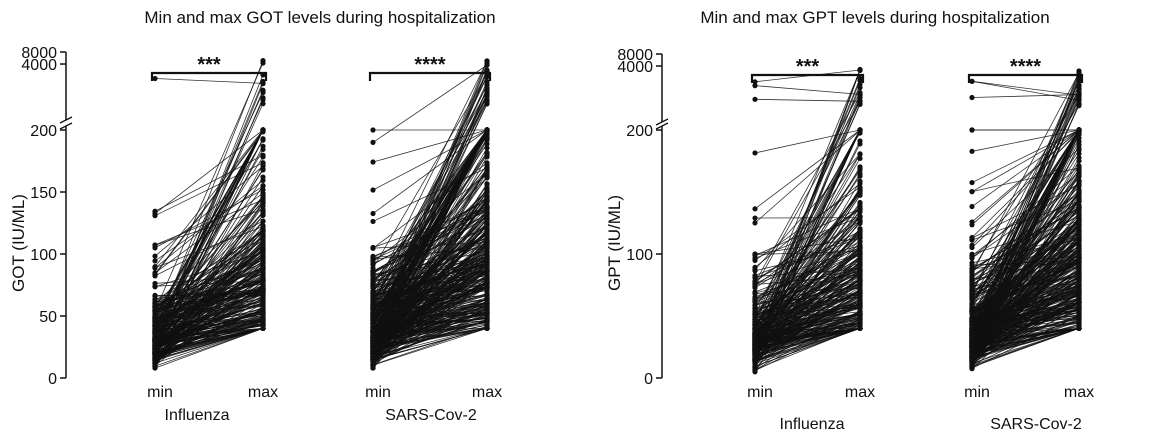  I want to click on y-tick-label: 150, so click(43, 193).